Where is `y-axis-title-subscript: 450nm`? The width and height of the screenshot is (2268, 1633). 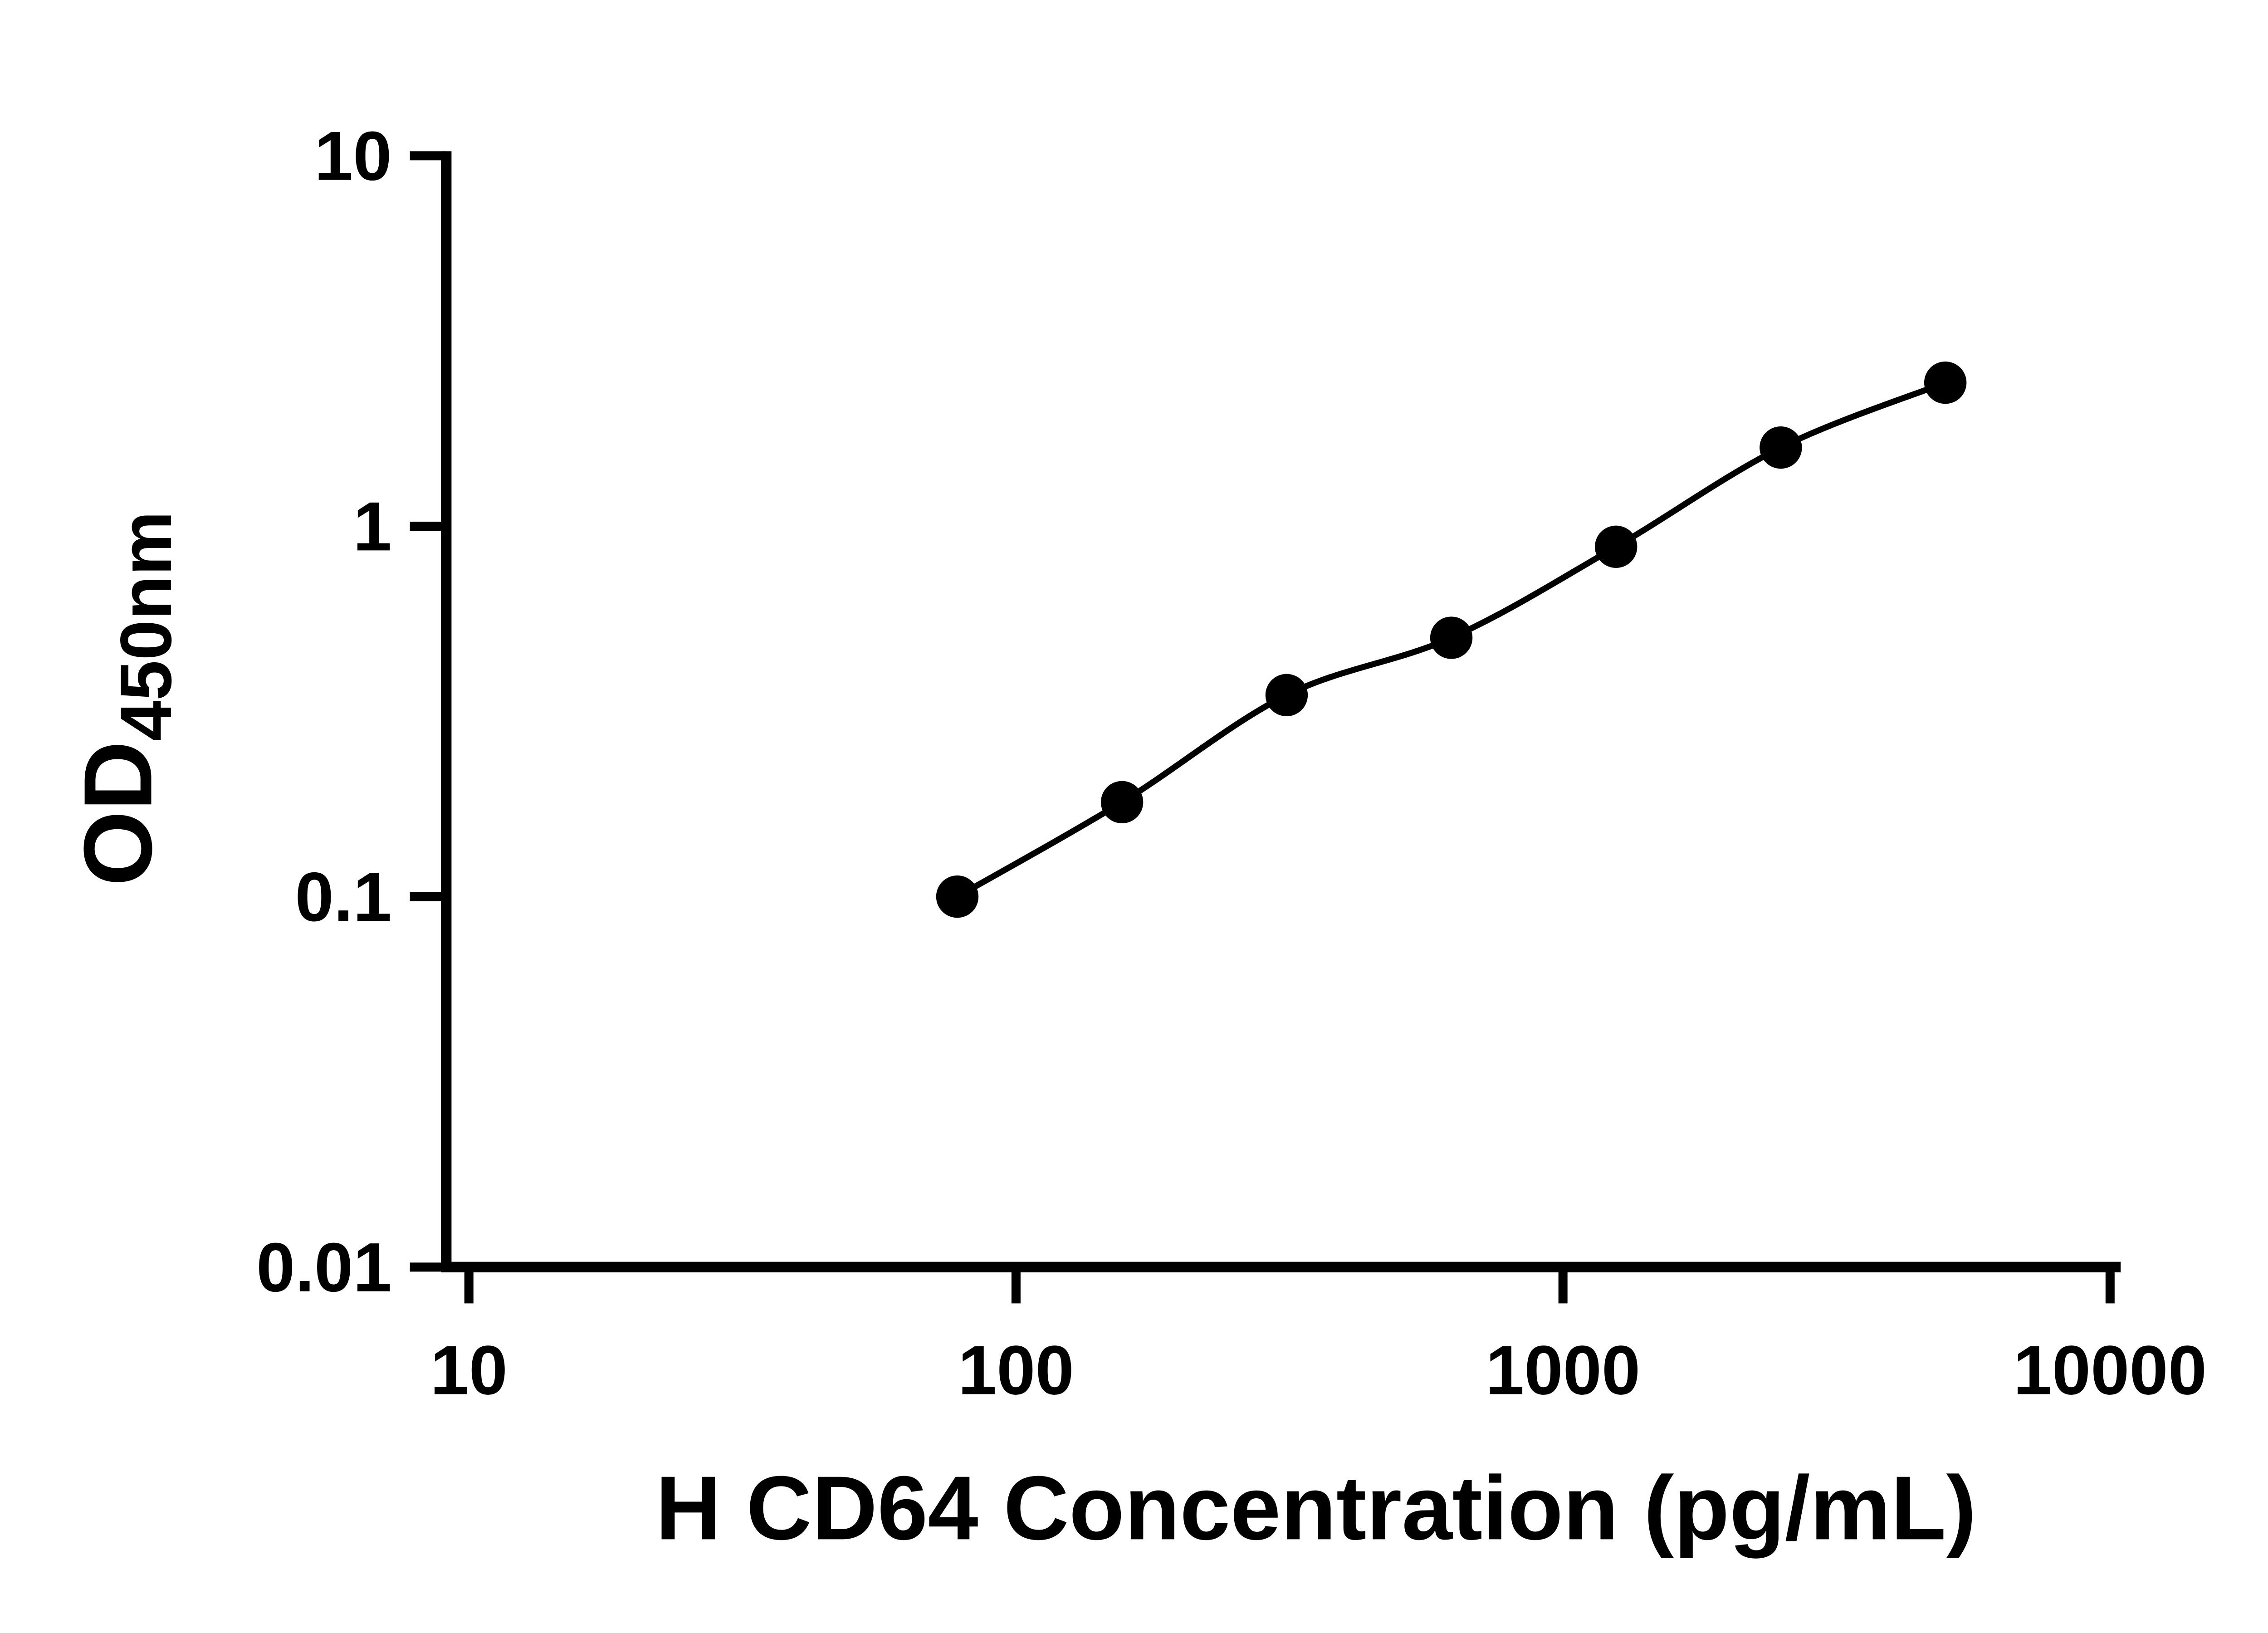
y-axis-title-subscript: 450nm is located at coordinates (146, 626).